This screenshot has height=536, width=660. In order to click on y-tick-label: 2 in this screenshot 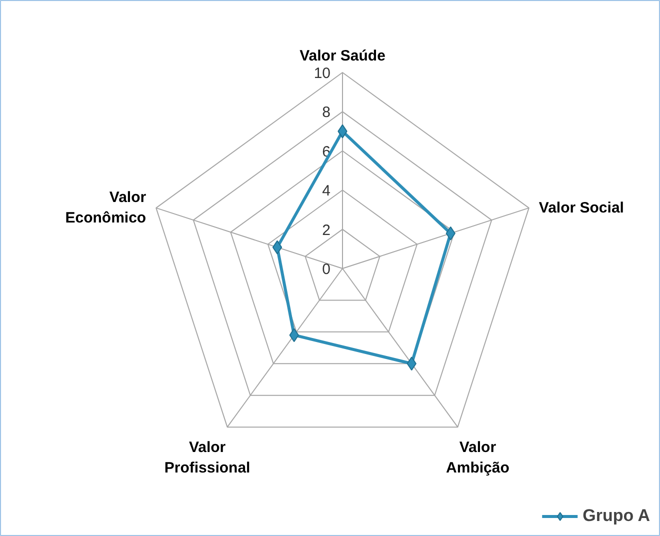, I will do `click(326, 230)`.